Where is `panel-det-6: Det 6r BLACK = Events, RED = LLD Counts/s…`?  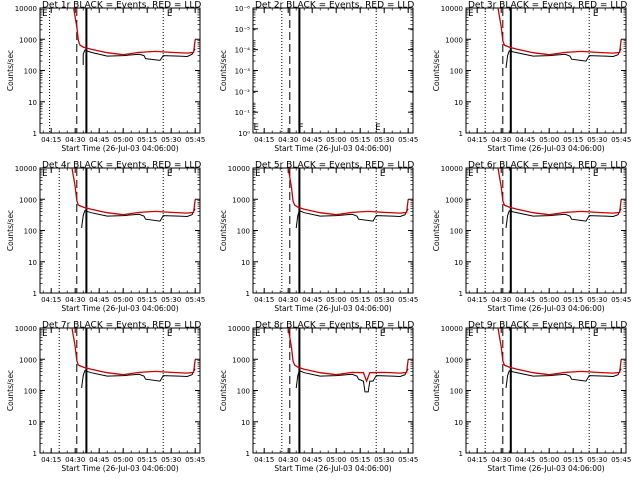
panel-det-6: Det 6r BLACK = Events, RED = LLD Counts/s… is located at coordinates (531, 237).